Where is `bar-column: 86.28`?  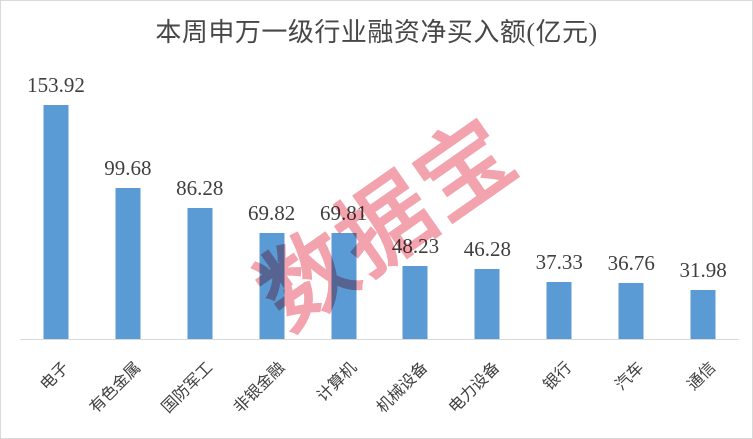 bar-column: 86.28 is located at coordinates (200, 199).